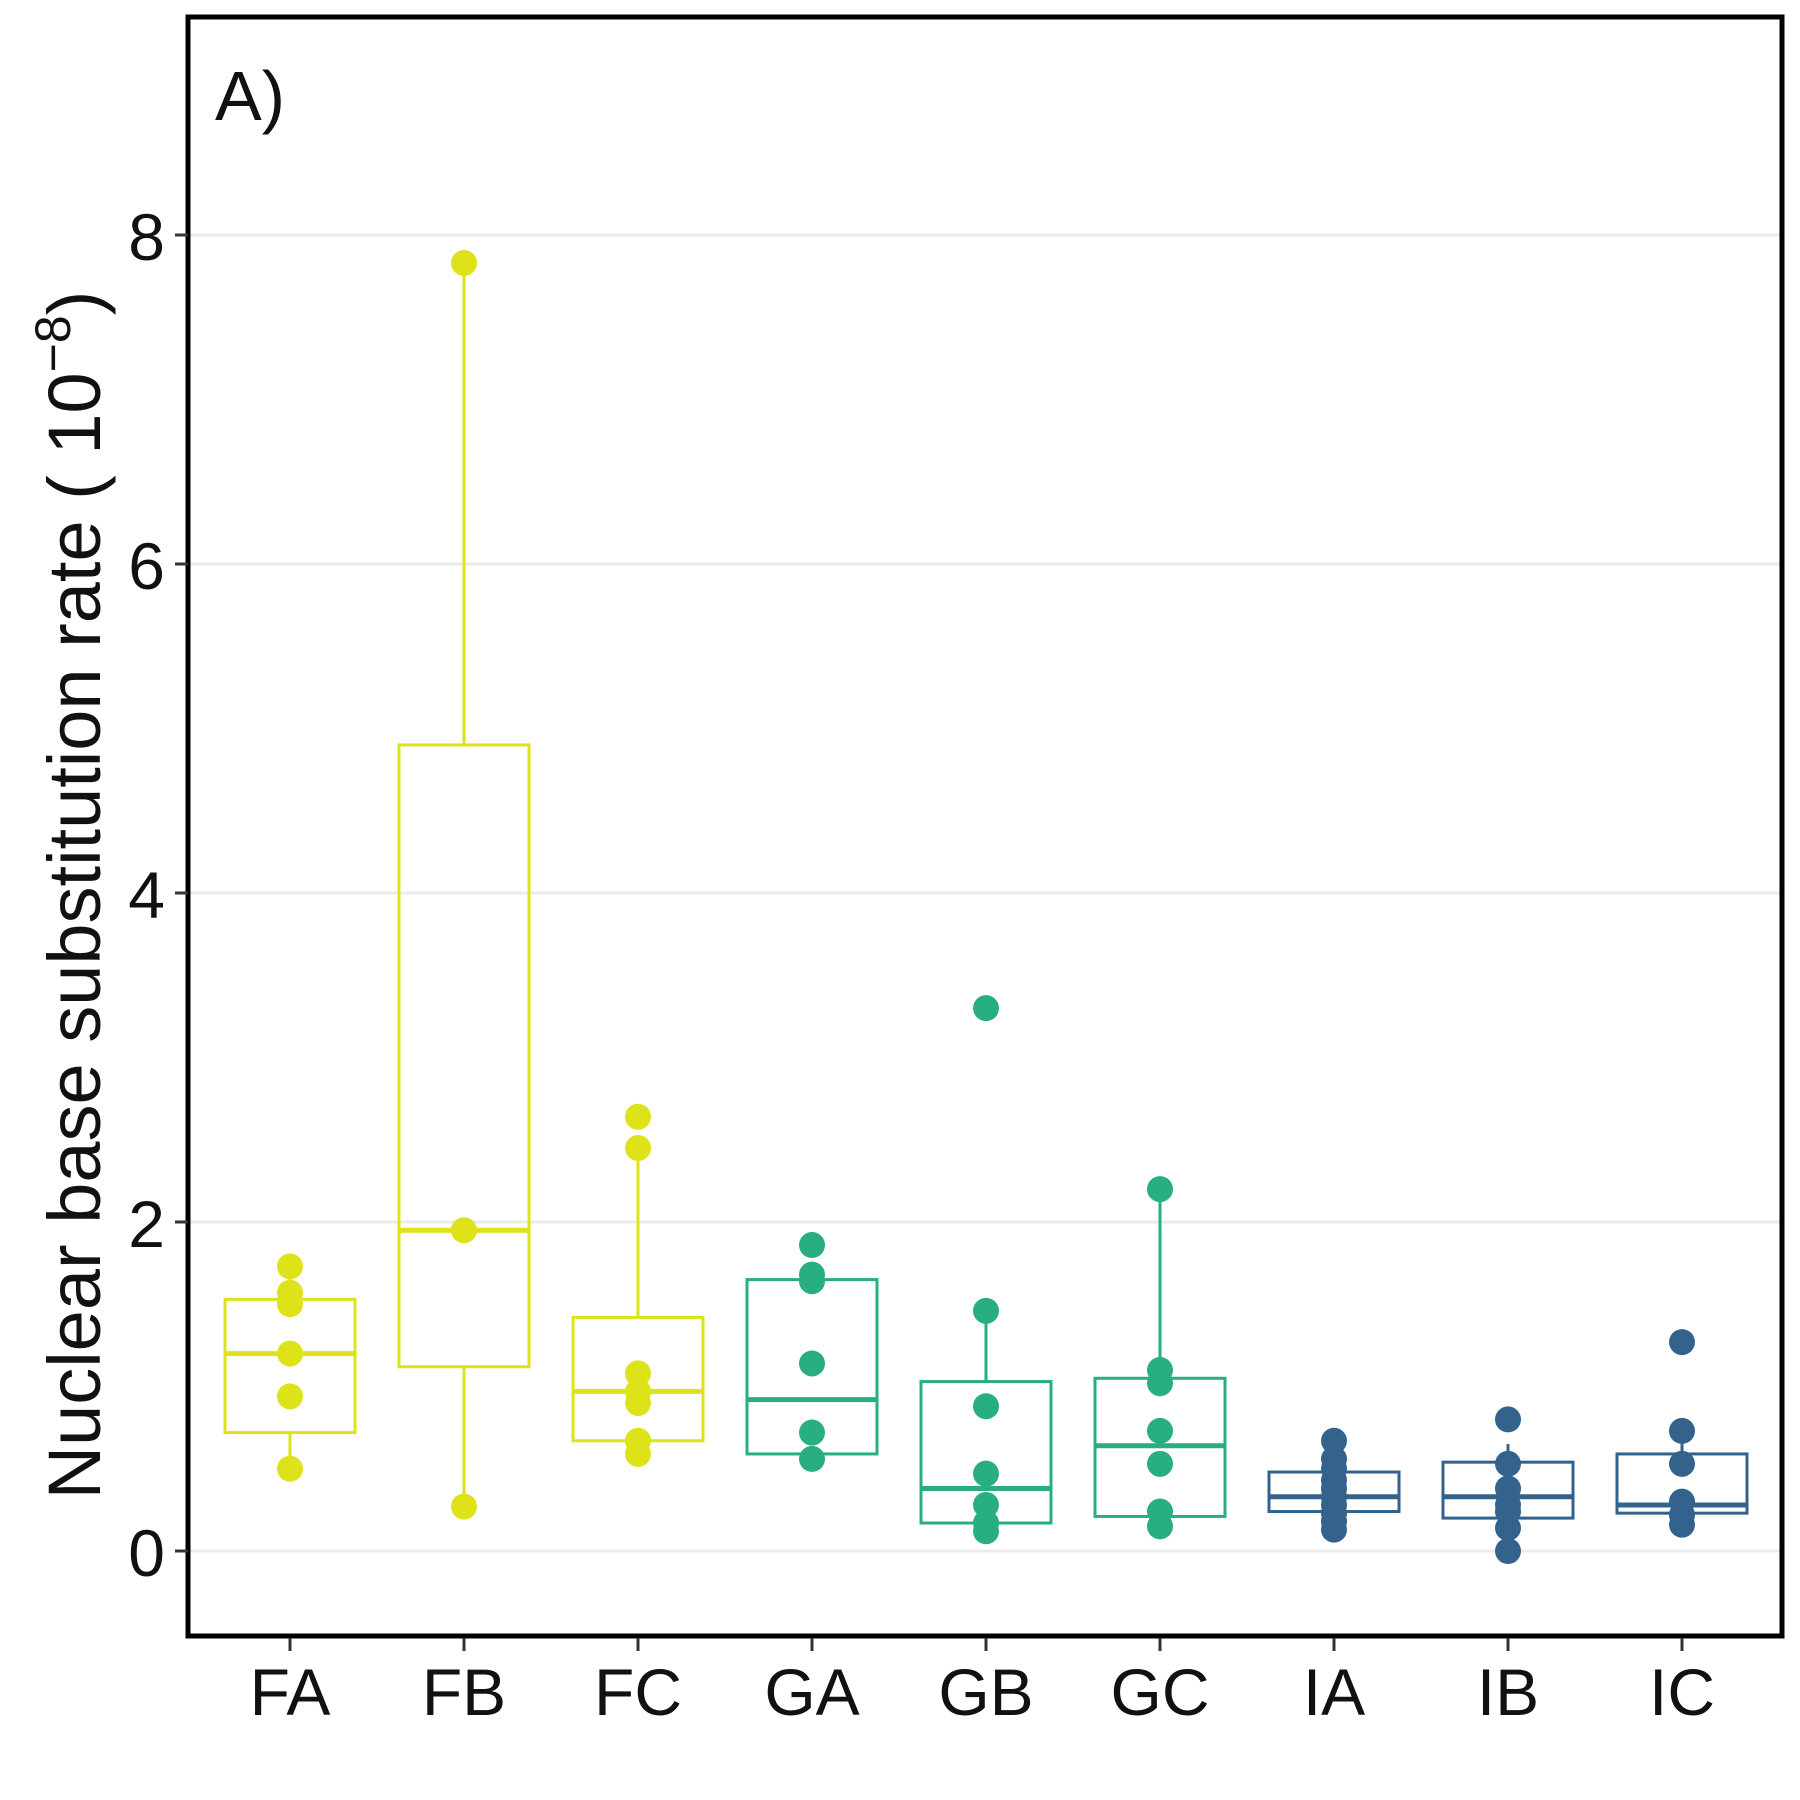 This screenshot has height=1800, width=1800. What do you see at coordinates (1682, 1692) in the screenshot?
I see `x-tick-label-IC: IC` at bounding box center [1682, 1692].